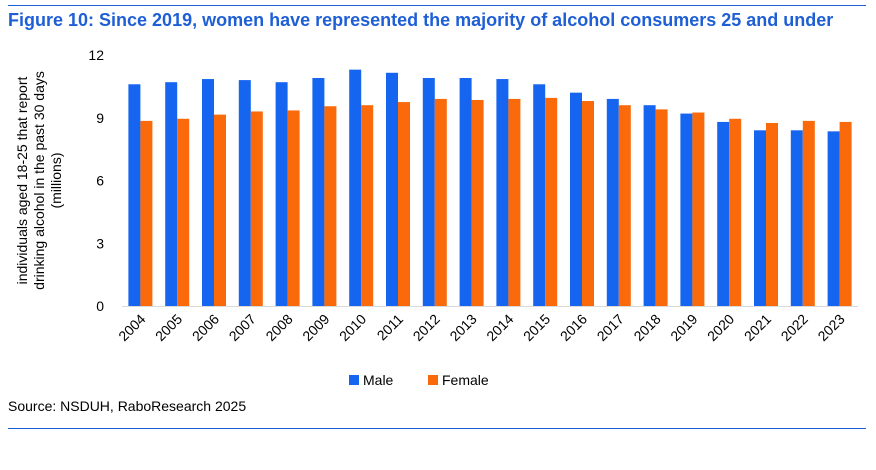 The image size is (876, 470). I want to click on legend: Male Female, so click(419, 380).